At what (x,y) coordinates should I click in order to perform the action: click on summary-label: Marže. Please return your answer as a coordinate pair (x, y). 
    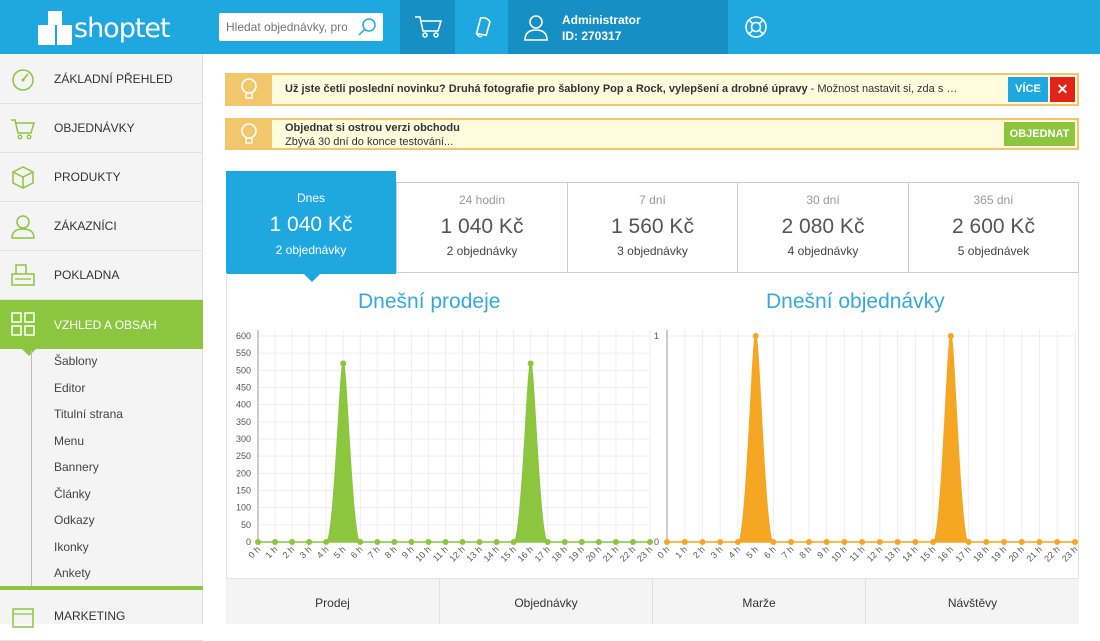
    Looking at the image, I should click on (759, 603).